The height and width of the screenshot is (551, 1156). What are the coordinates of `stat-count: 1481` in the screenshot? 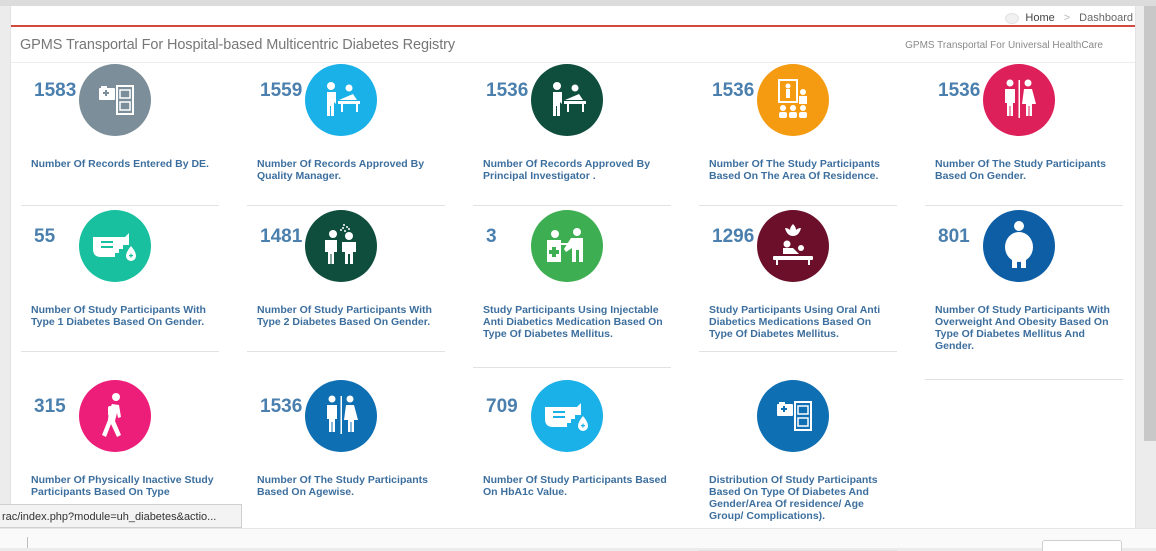 It's located at (281, 236).